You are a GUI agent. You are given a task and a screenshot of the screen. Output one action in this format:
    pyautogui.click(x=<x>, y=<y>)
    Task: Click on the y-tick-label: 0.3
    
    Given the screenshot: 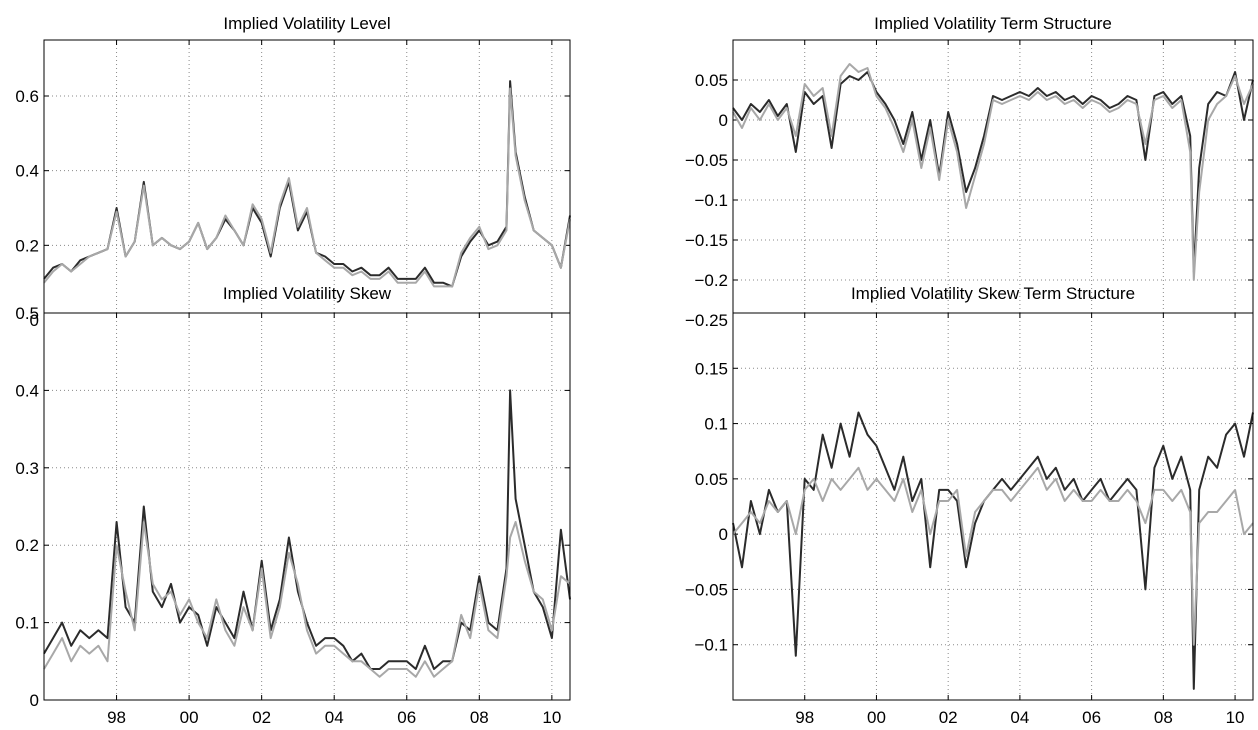 What is the action you would take?
    pyautogui.click(x=27, y=468)
    